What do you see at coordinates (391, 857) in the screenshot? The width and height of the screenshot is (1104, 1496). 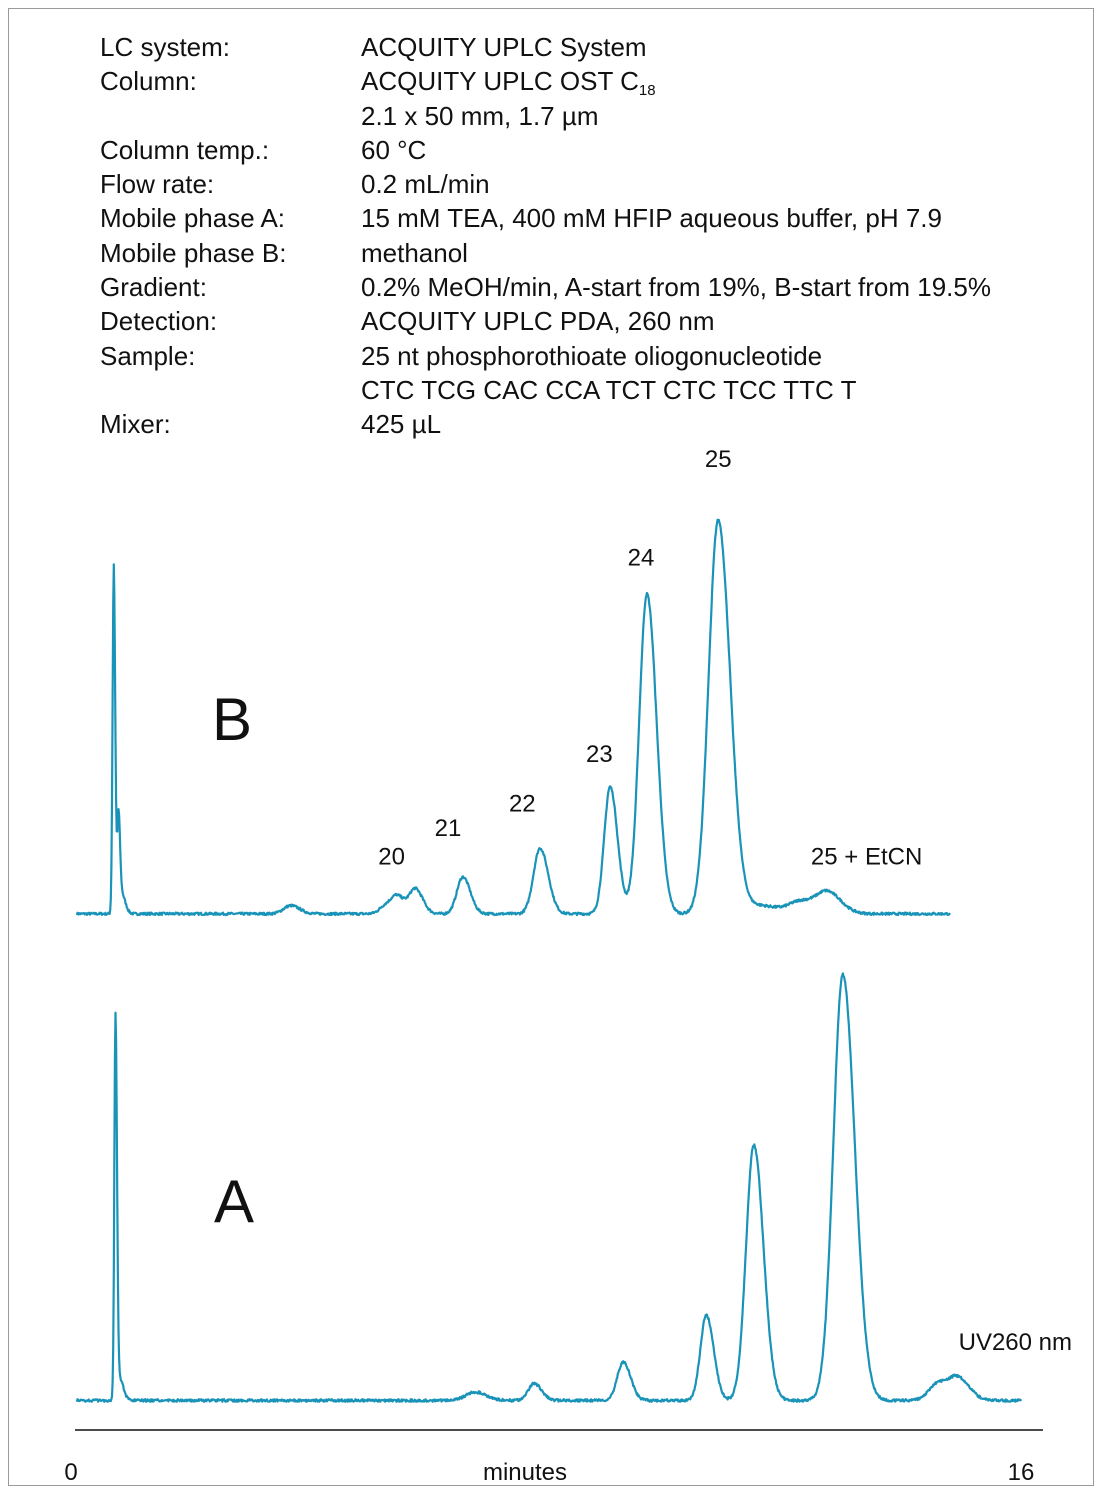 I see `peak-label: 20` at bounding box center [391, 857].